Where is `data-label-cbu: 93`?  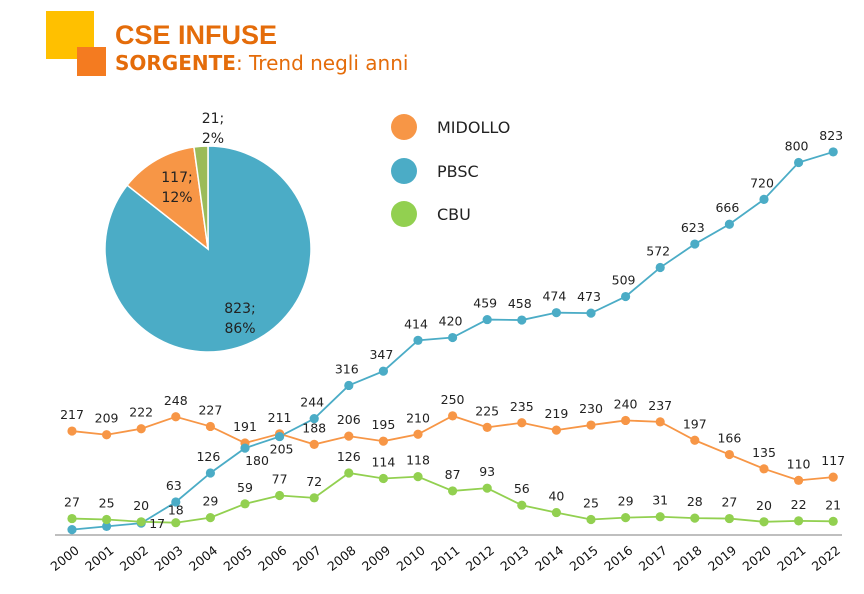
data-label-cbu: 93 is located at coordinates (487, 471).